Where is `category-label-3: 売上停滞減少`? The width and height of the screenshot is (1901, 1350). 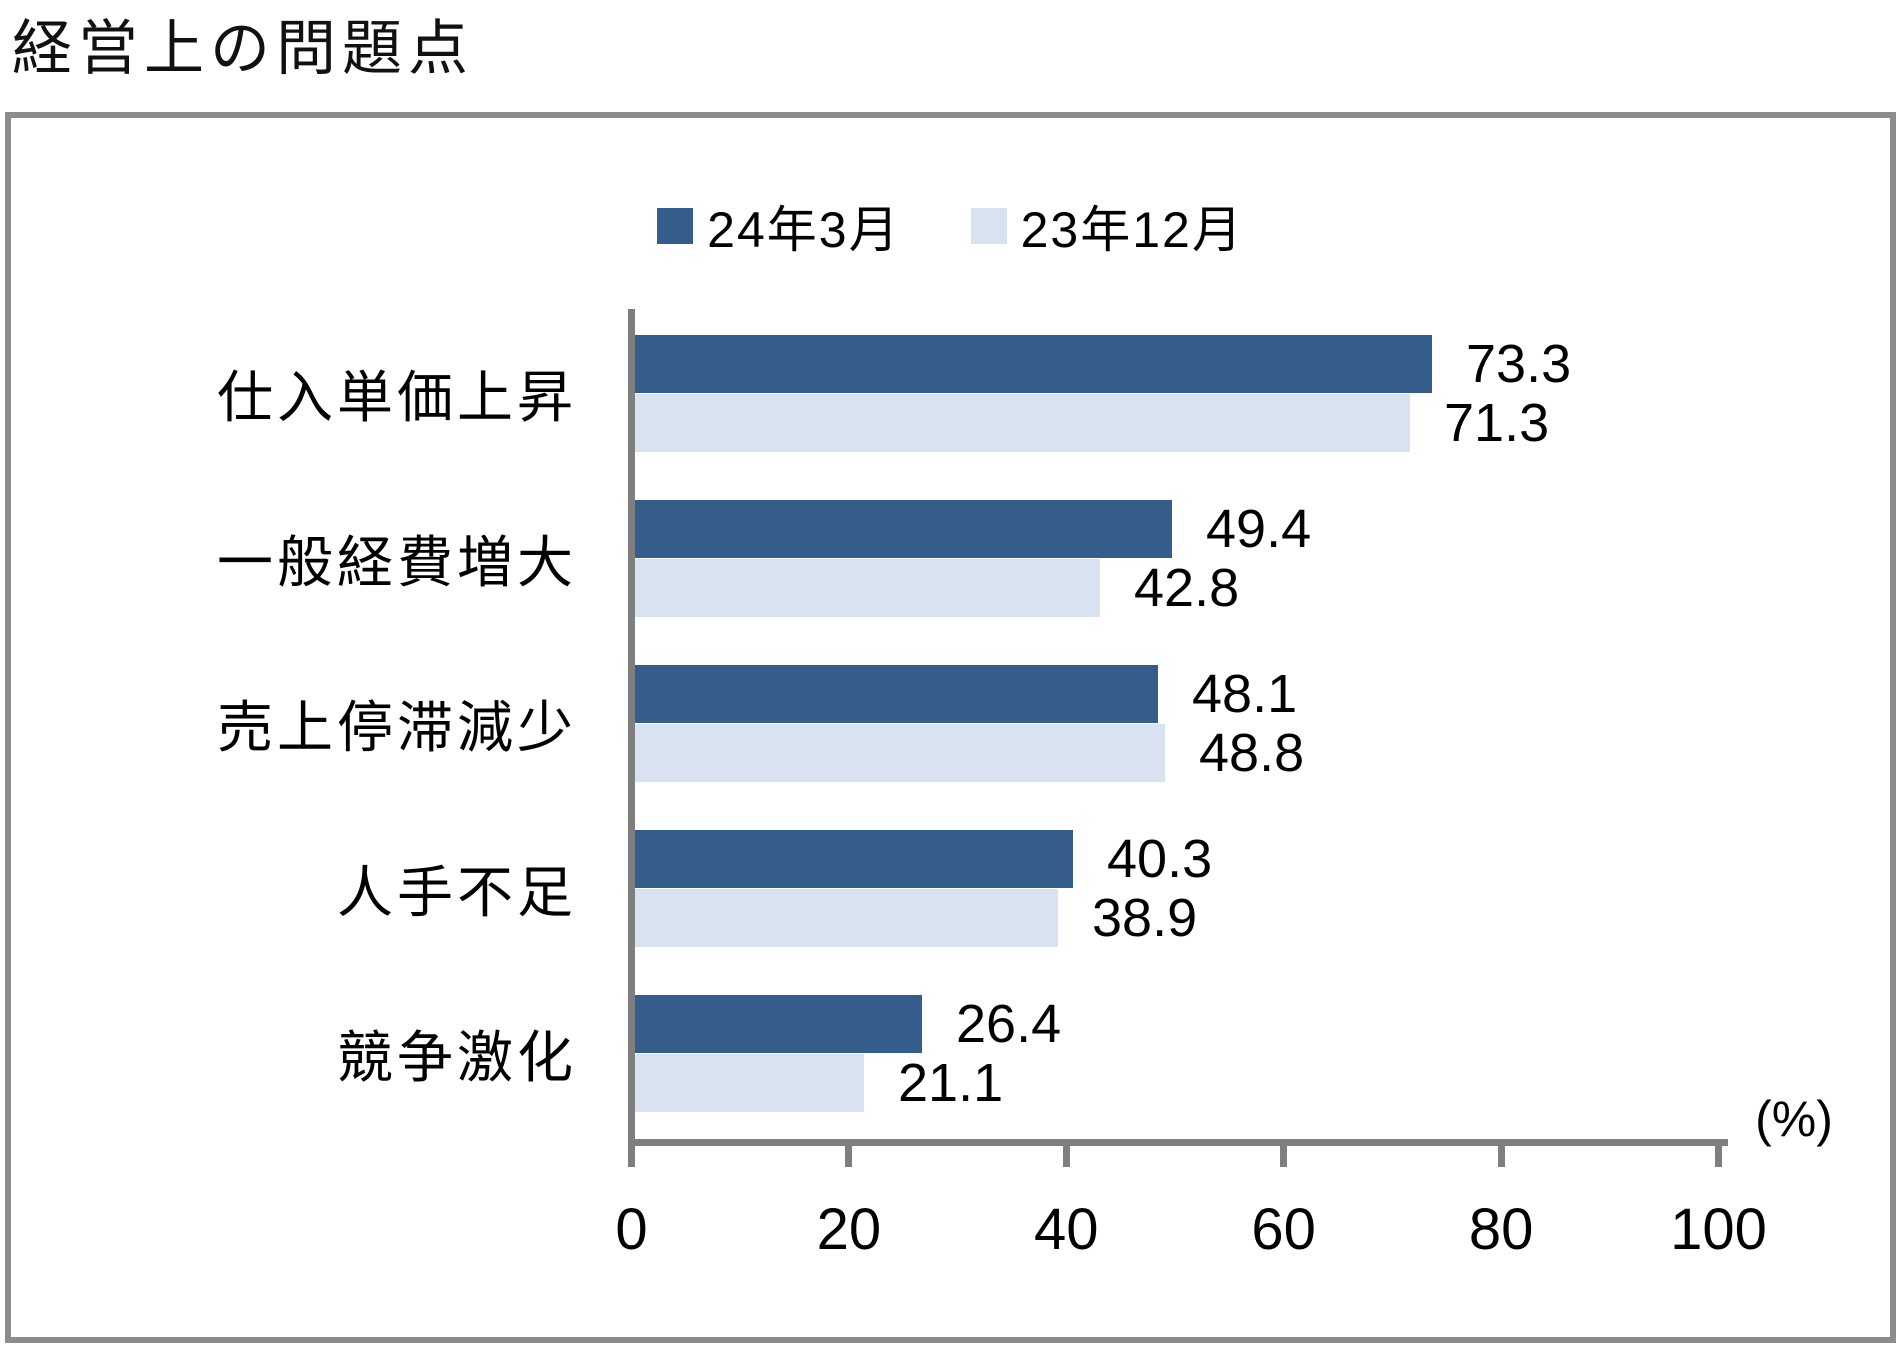 category-label-3: 売上停滞減少 is located at coordinates (397, 727).